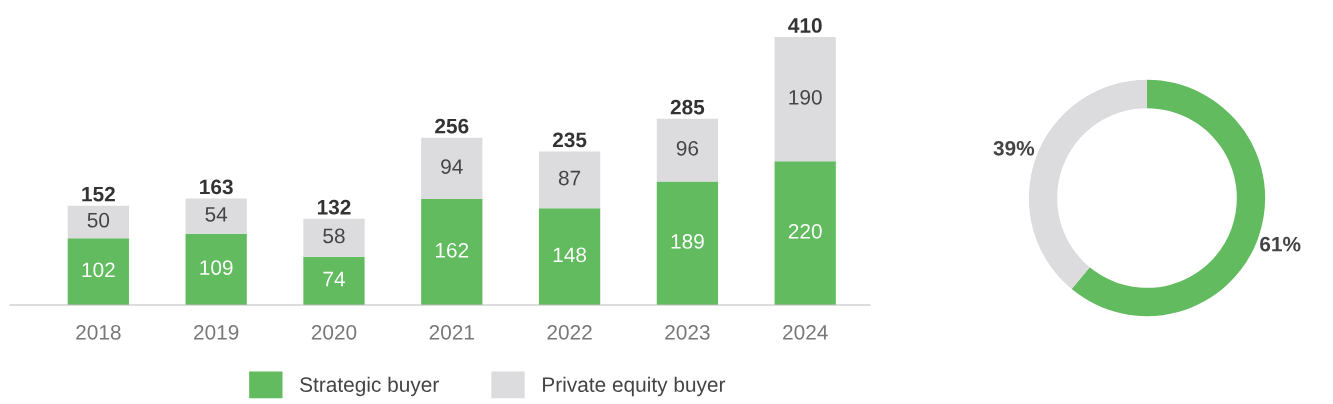 This screenshot has width=1333, height=404. Describe the element at coordinates (334, 207) in the screenshot. I see `total-label: 132` at that location.